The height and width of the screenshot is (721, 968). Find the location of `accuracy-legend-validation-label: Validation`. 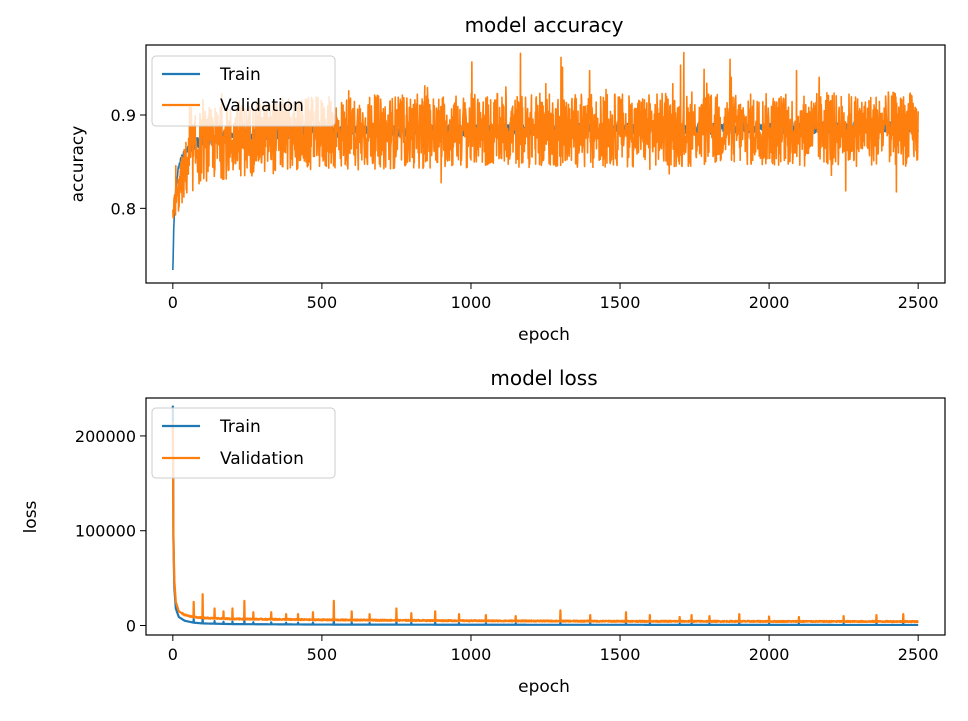

accuracy-legend-validation-label: Validation is located at coordinates (262, 106).